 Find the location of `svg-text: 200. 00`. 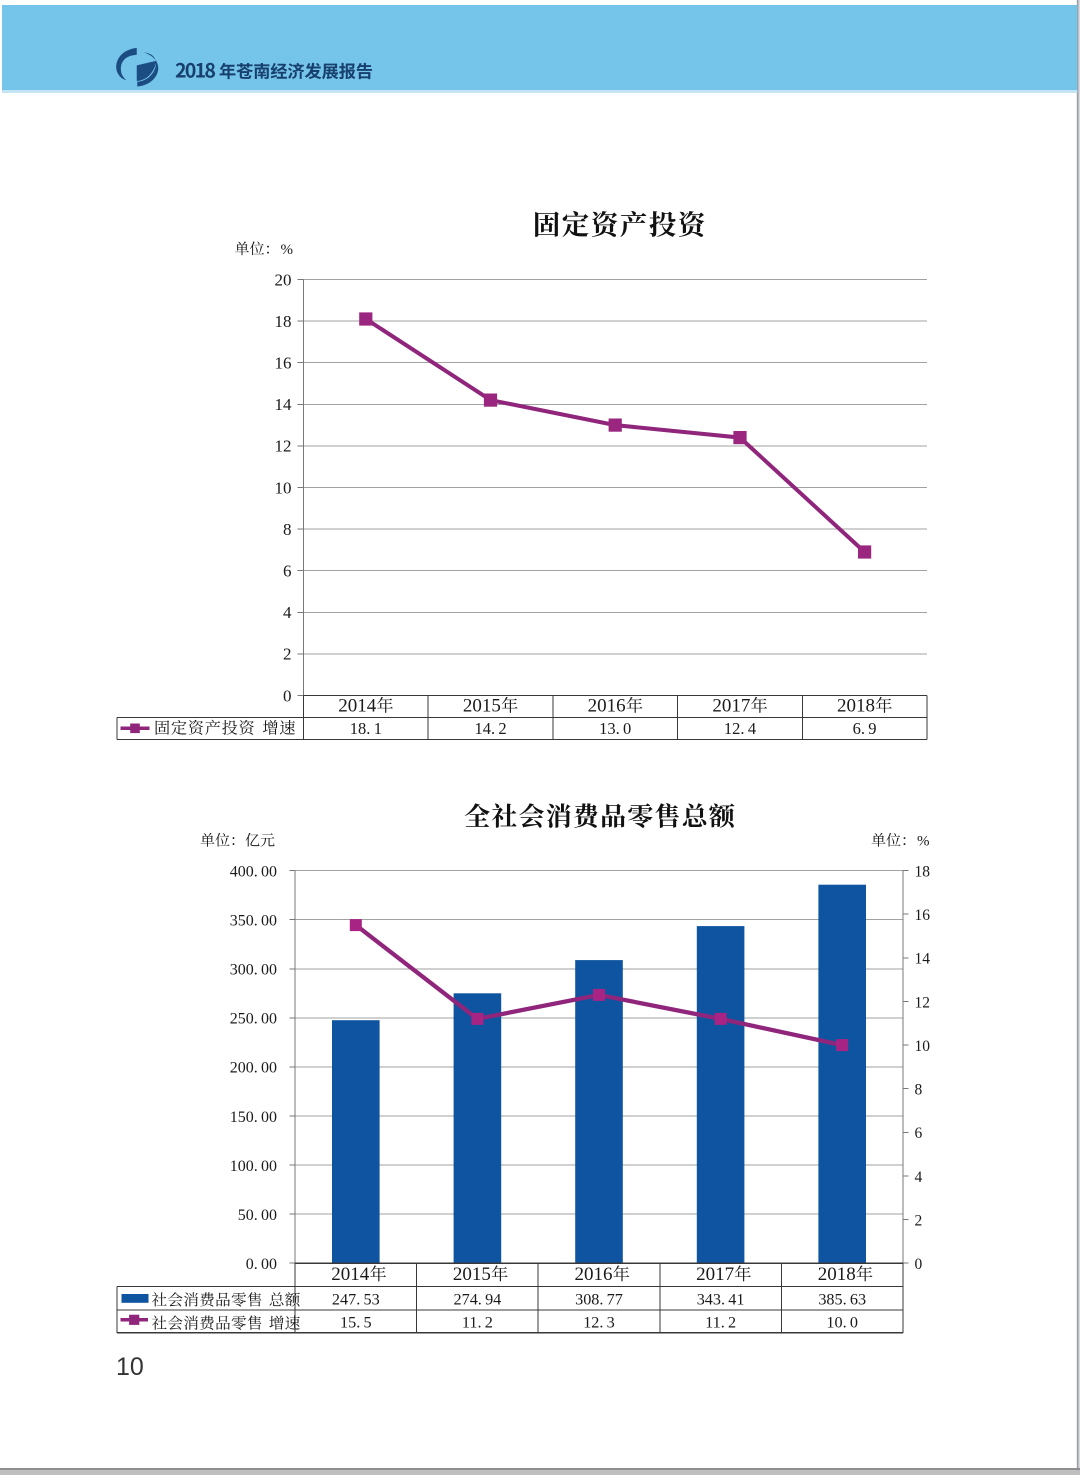

svg-text: 200. 00 is located at coordinates (253, 1068).